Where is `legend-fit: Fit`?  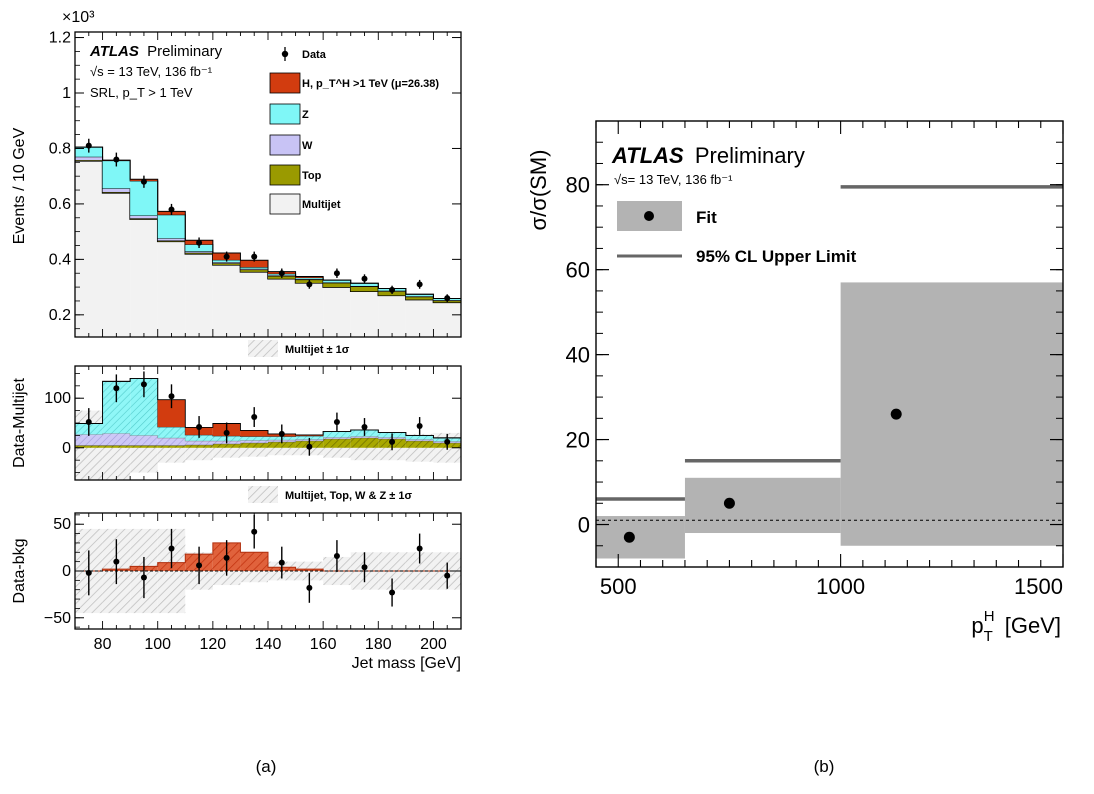
legend-fit: Fit is located at coordinates (667, 216).